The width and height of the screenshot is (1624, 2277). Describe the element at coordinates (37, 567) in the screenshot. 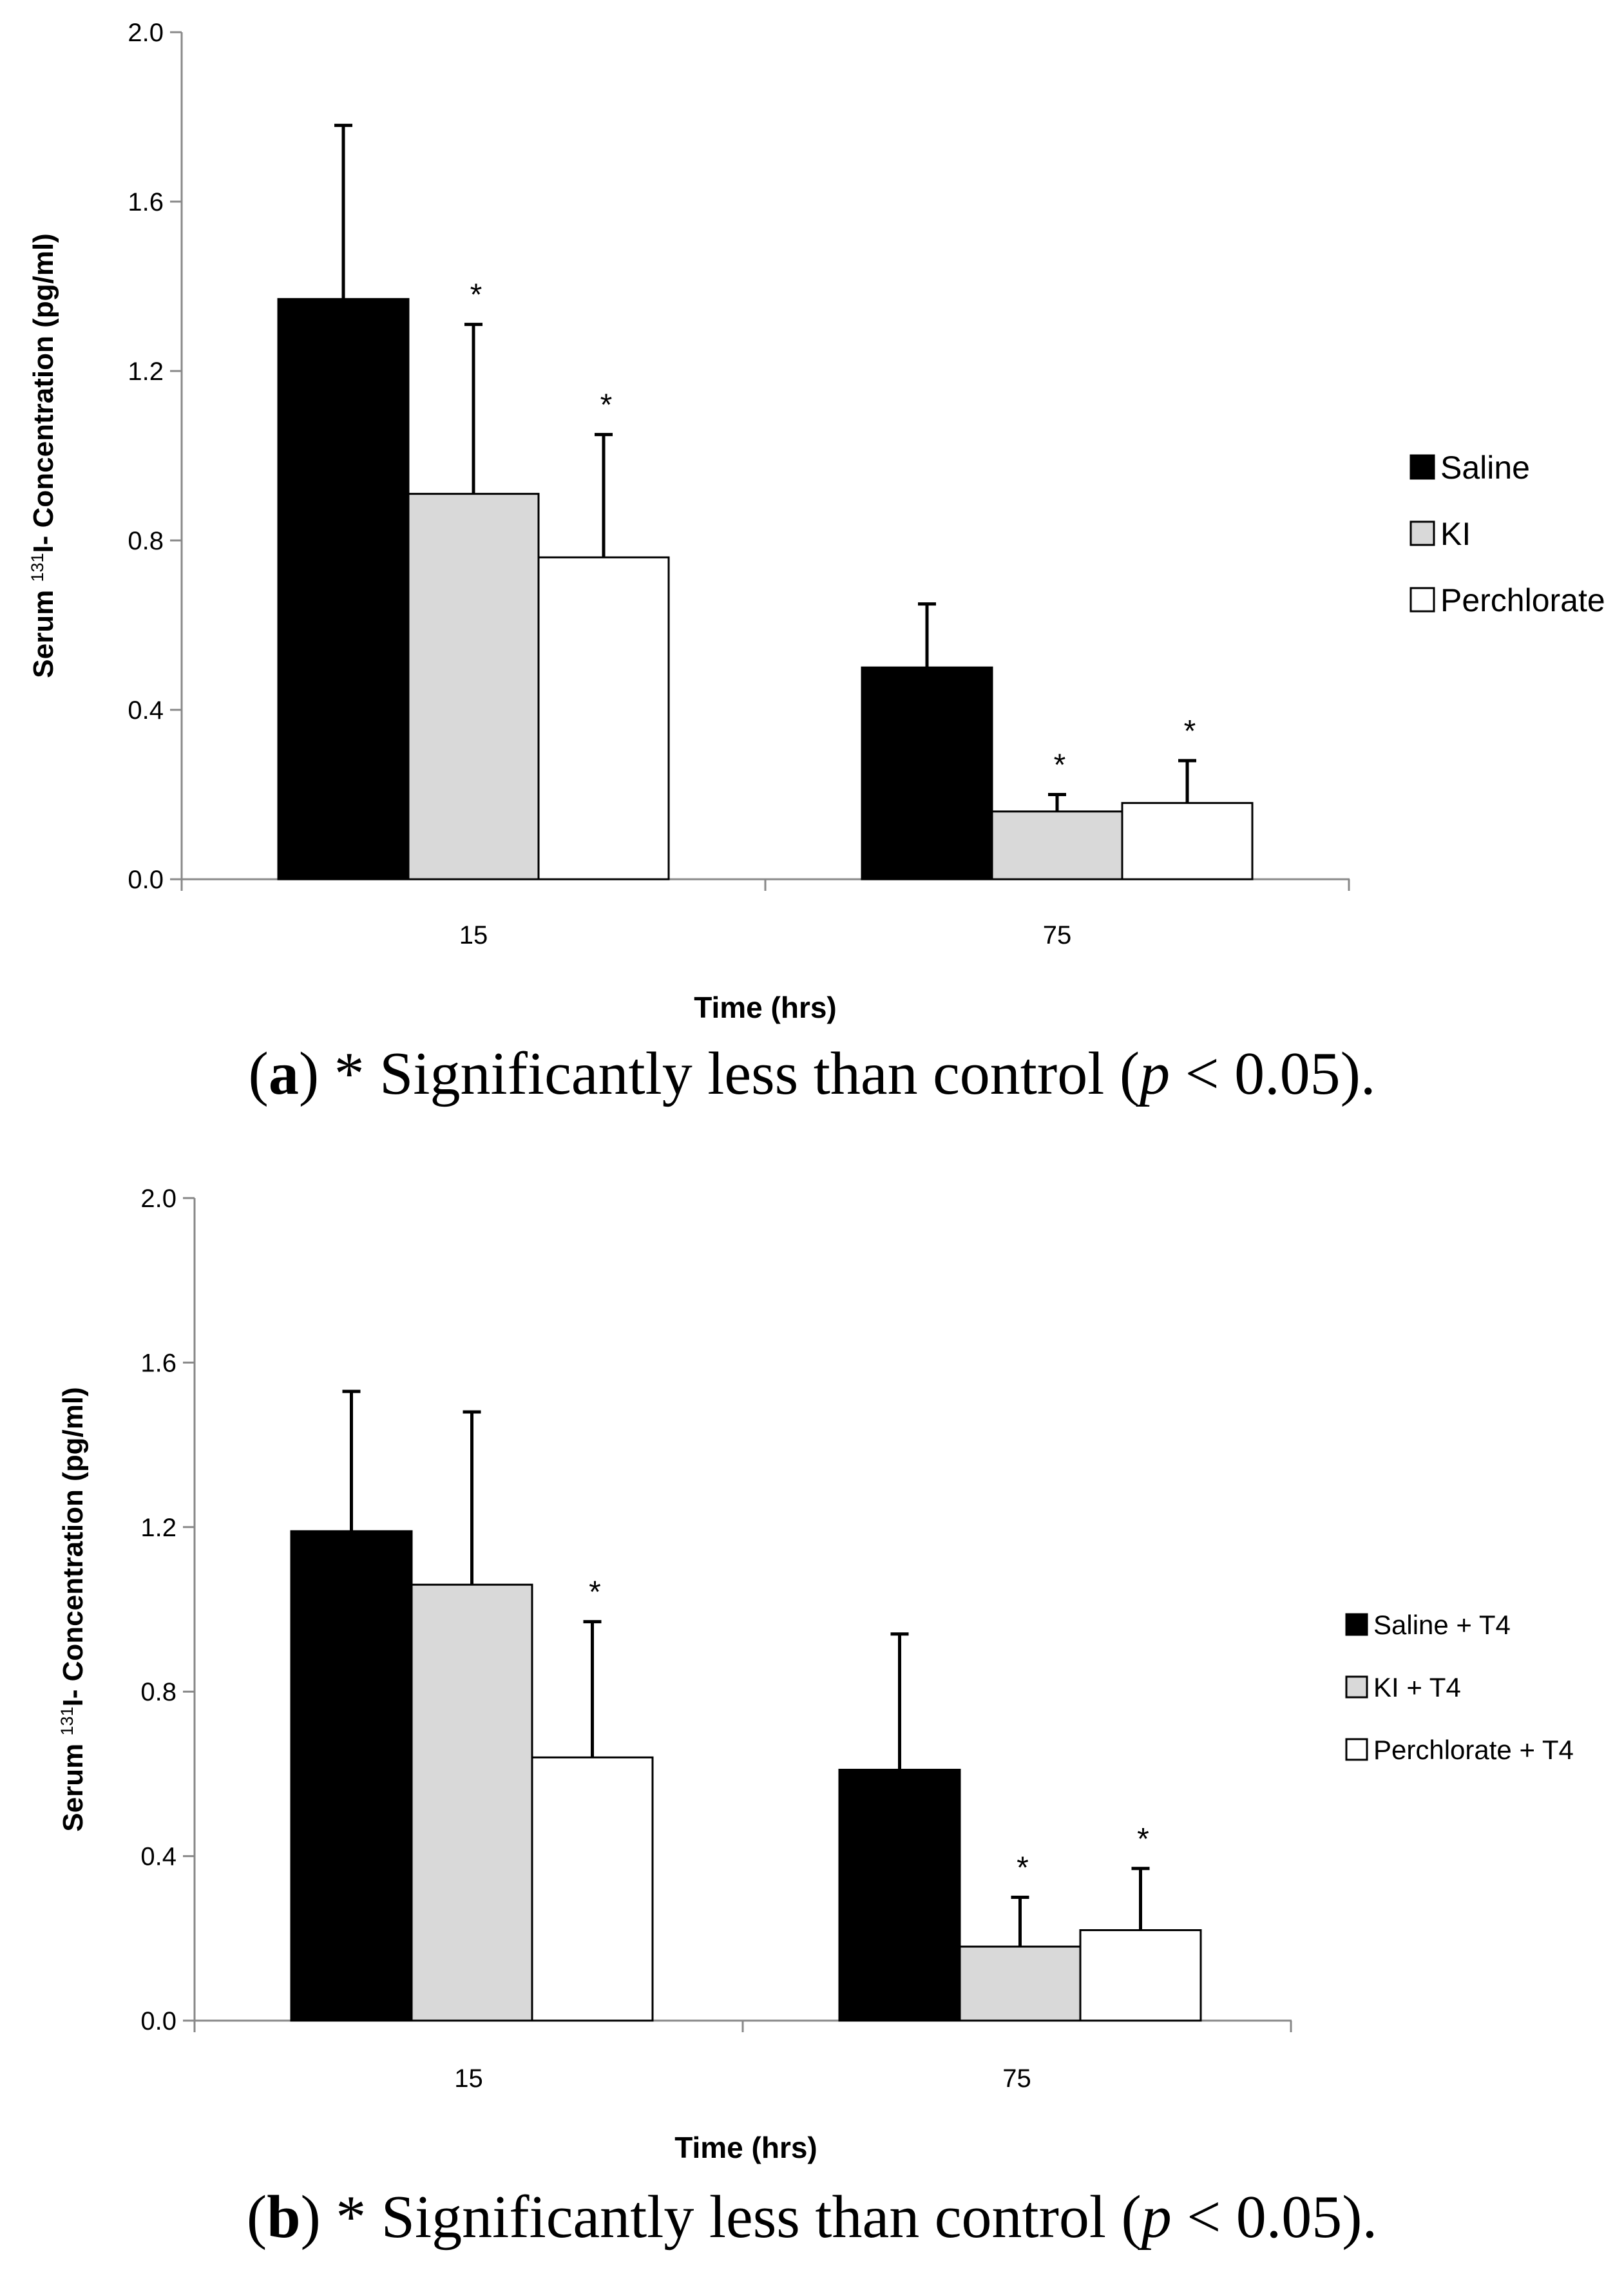

I see `a-y-label-sup: 131` at that location.